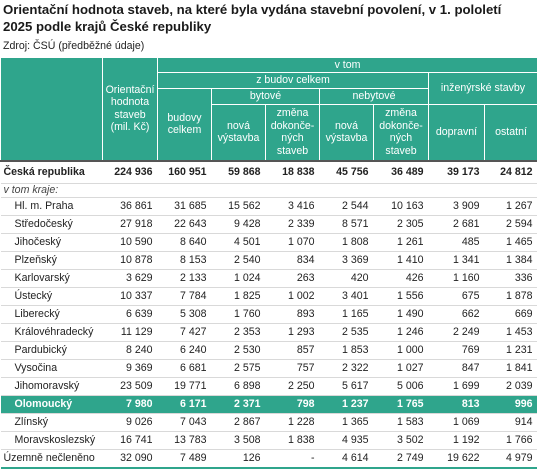  What do you see at coordinates (52, 386) in the screenshot?
I see `row-label: Jihomoravský` at bounding box center [52, 386].